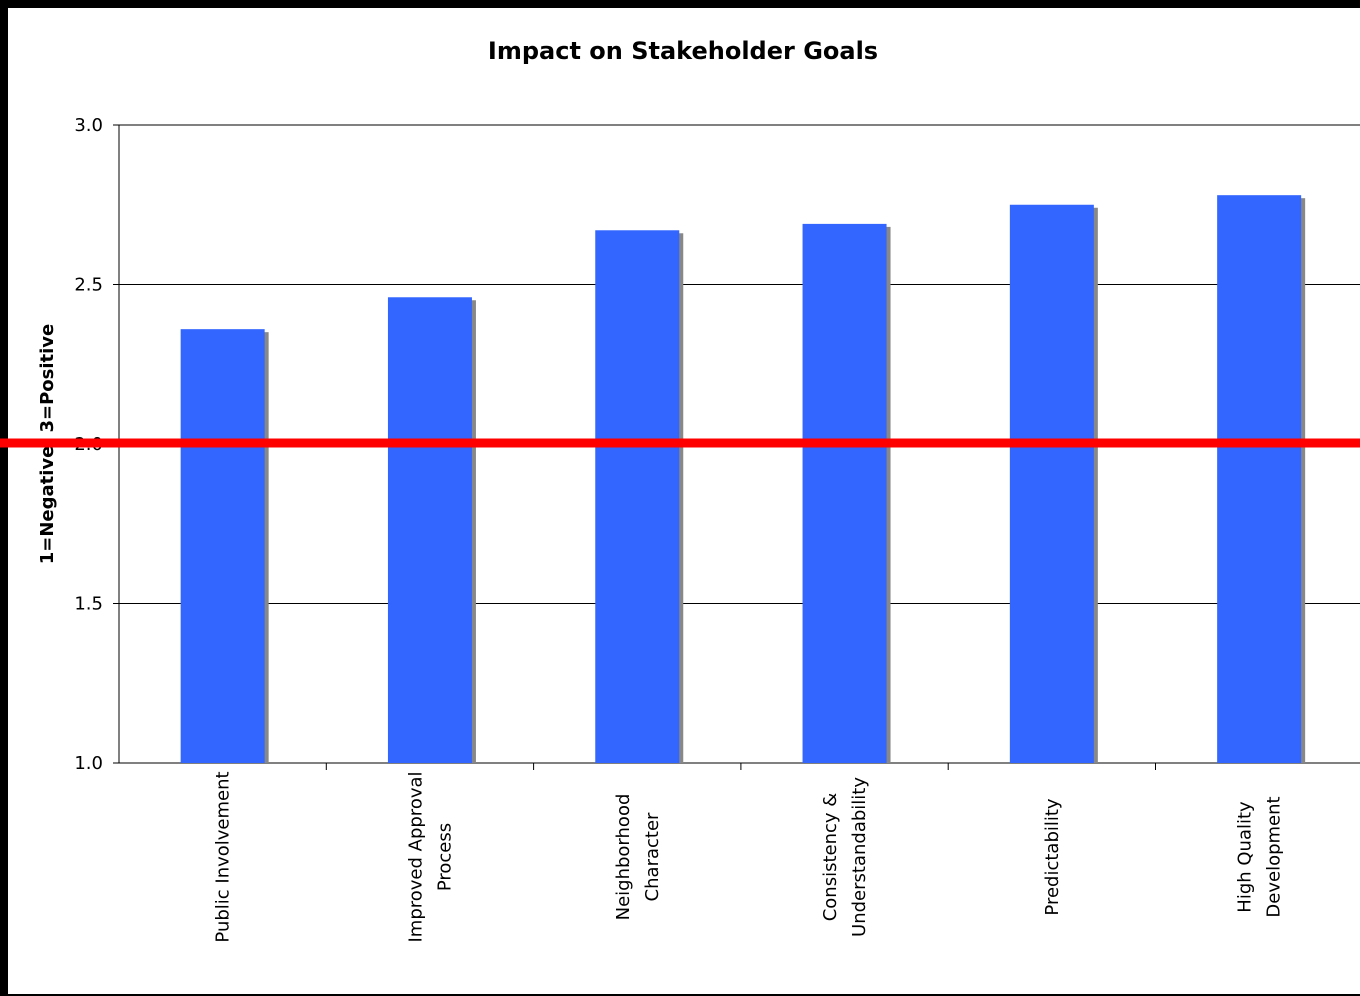  What do you see at coordinates (88, 604) in the screenshot?
I see `y-tick-label: 1.5` at bounding box center [88, 604].